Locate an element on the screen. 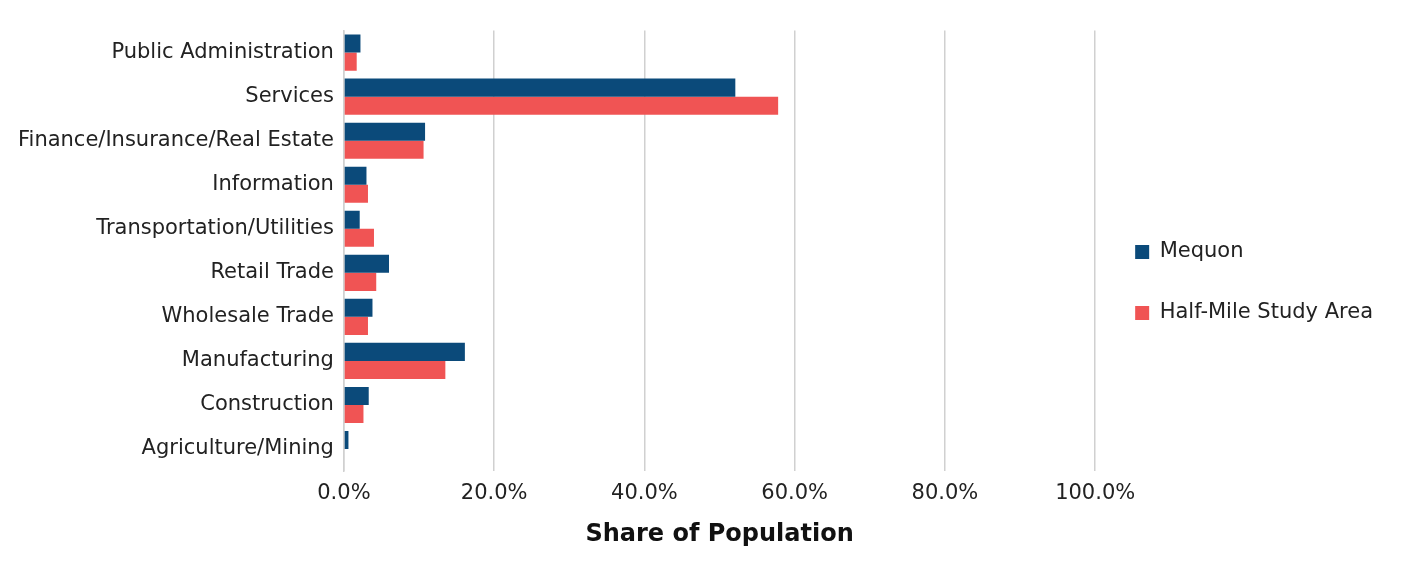 The width and height of the screenshot is (1401, 561). y-tick-label: Public Administration is located at coordinates (222, 51).